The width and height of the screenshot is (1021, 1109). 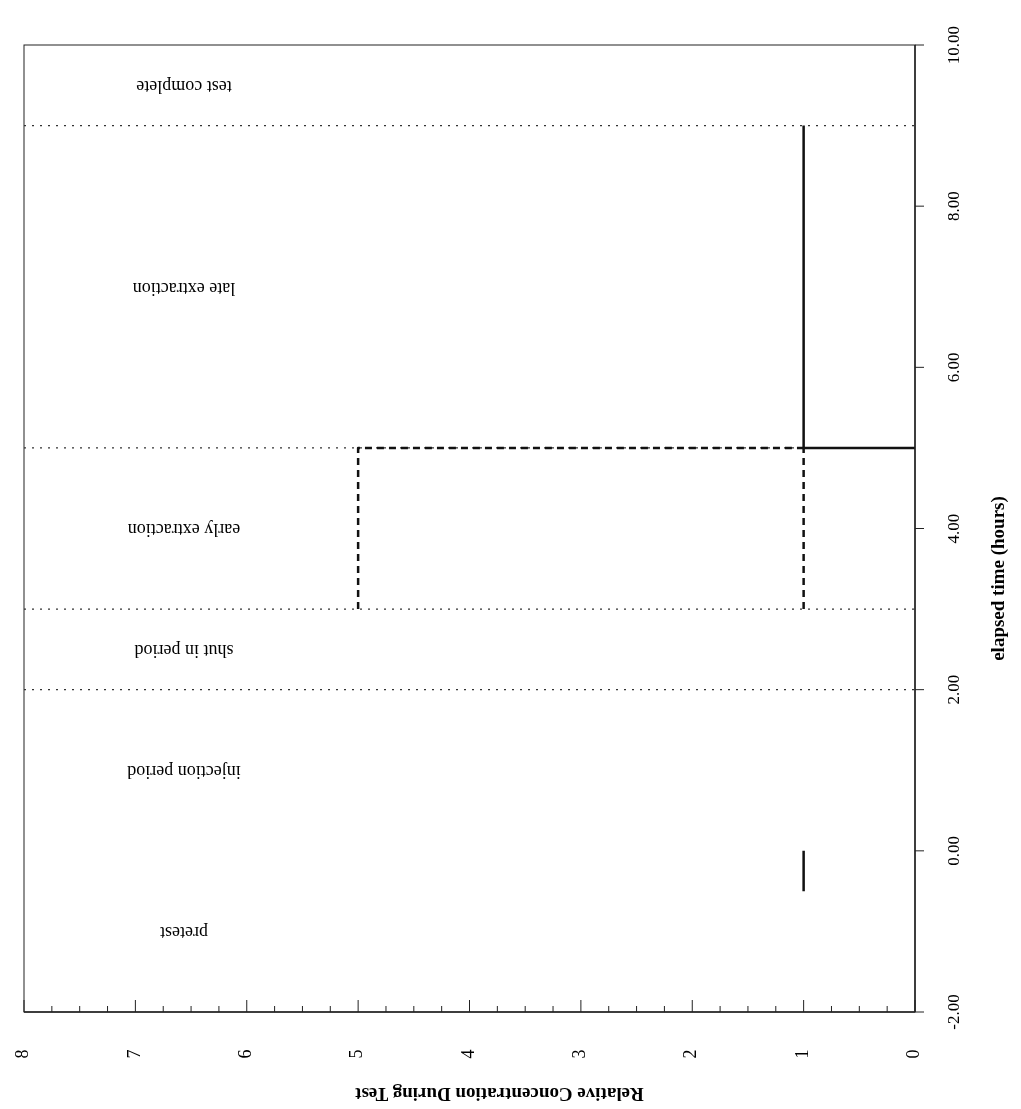 What do you see at coordinates (184, 651) in the screenshot?
I see `annotation: shut in period` at bounding box center [184, 651].